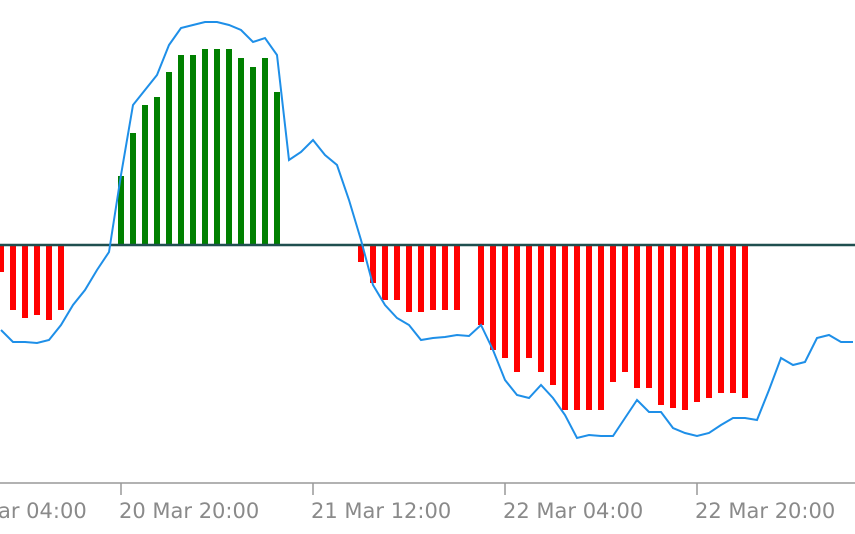  I want to click on x-tick-label-partial: ar 04:00, so click(43, 511).